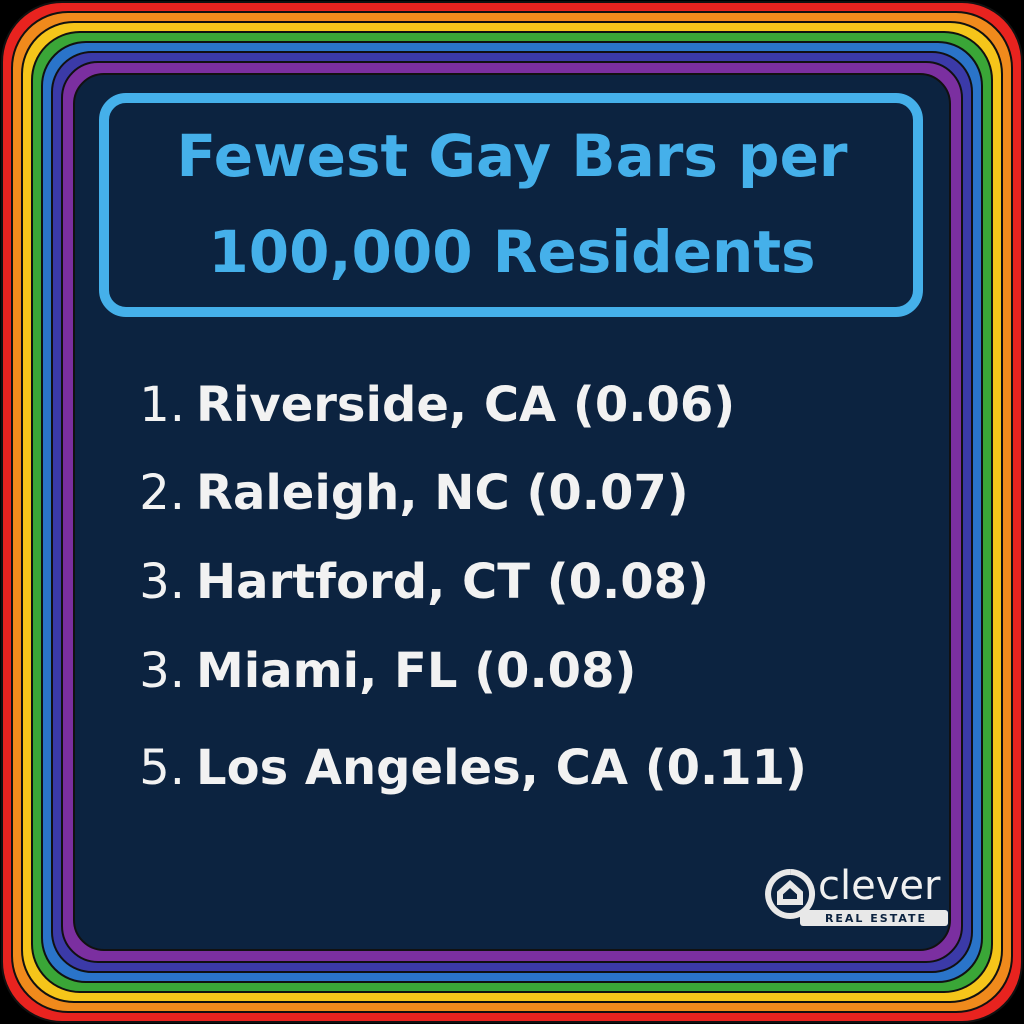 This screenshot has width=1024, height=1024. What do you see at coordinates (442, 493) in the screenshot?
I see `item-text: Raleigh, NC (0.07)` at bounding box center [442, 493].